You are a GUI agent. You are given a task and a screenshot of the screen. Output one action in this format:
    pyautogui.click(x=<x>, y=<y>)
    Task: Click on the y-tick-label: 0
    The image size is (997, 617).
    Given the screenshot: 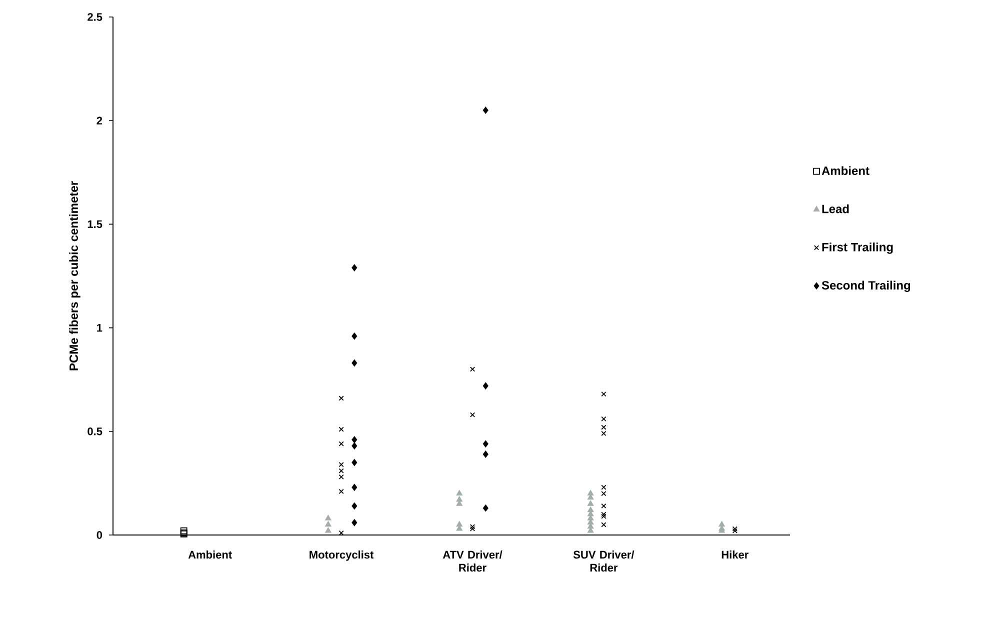 What is the action you would take?
    pyautogui.click(x=99, y=535)
    